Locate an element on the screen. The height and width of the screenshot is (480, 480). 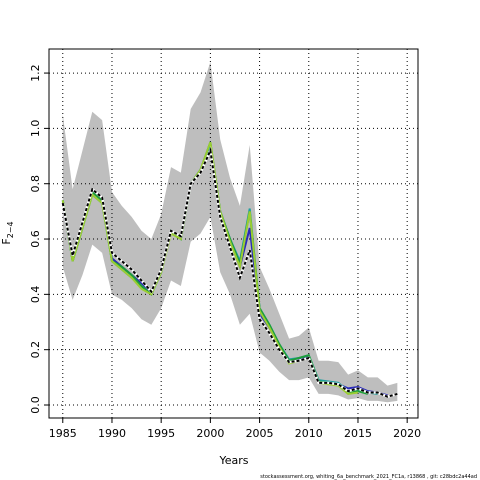
x-axis-label: Years is located at coordinates (233, 460).